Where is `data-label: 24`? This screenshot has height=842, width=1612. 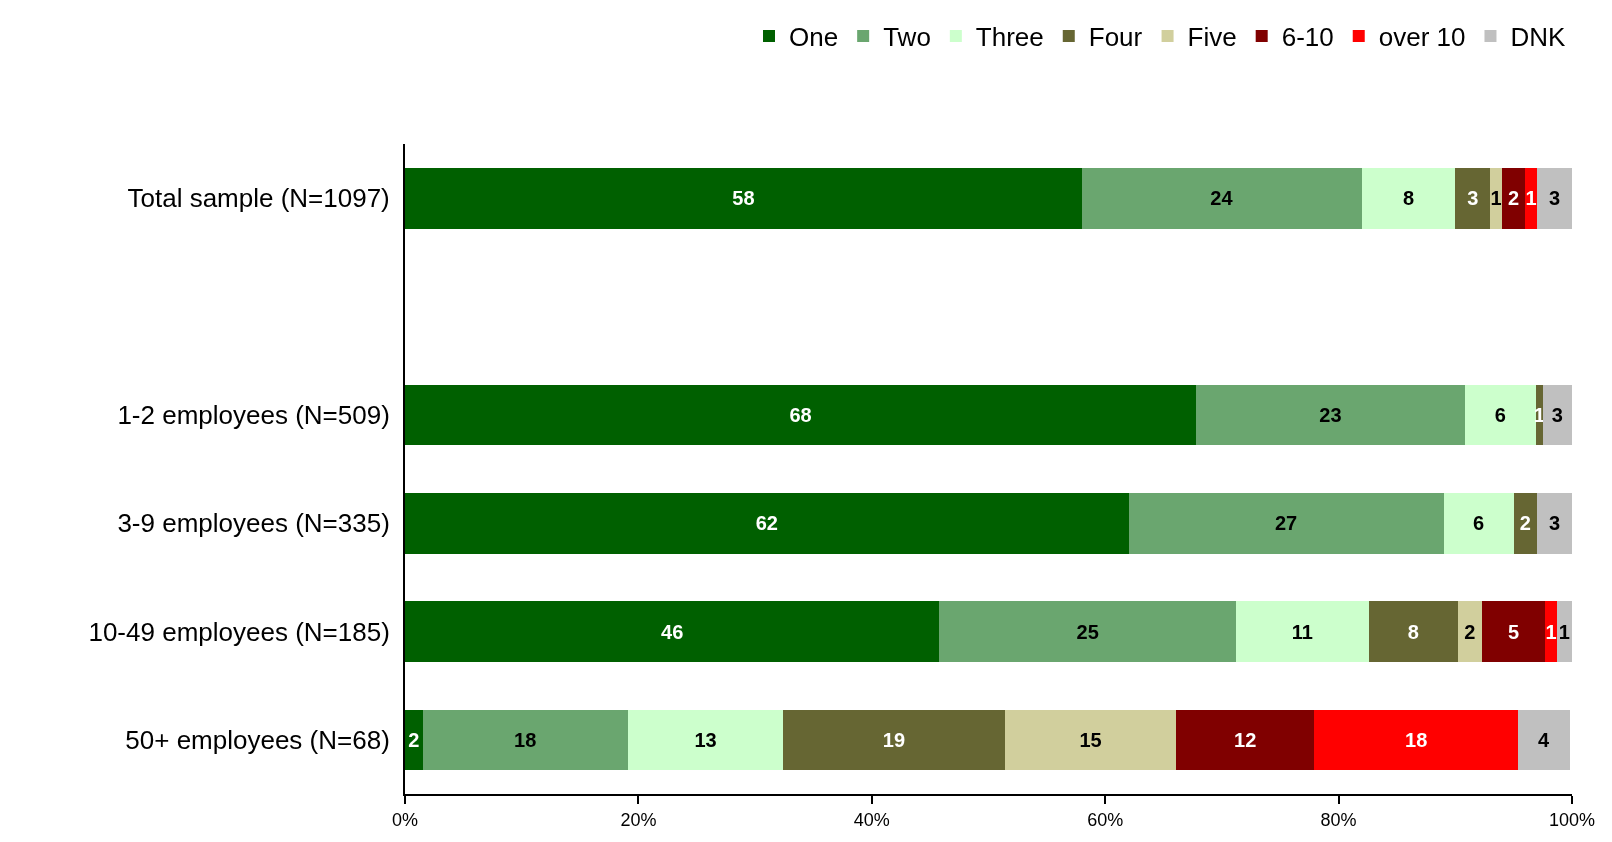 data-label: 24 is located at coordinates (1222, 198).